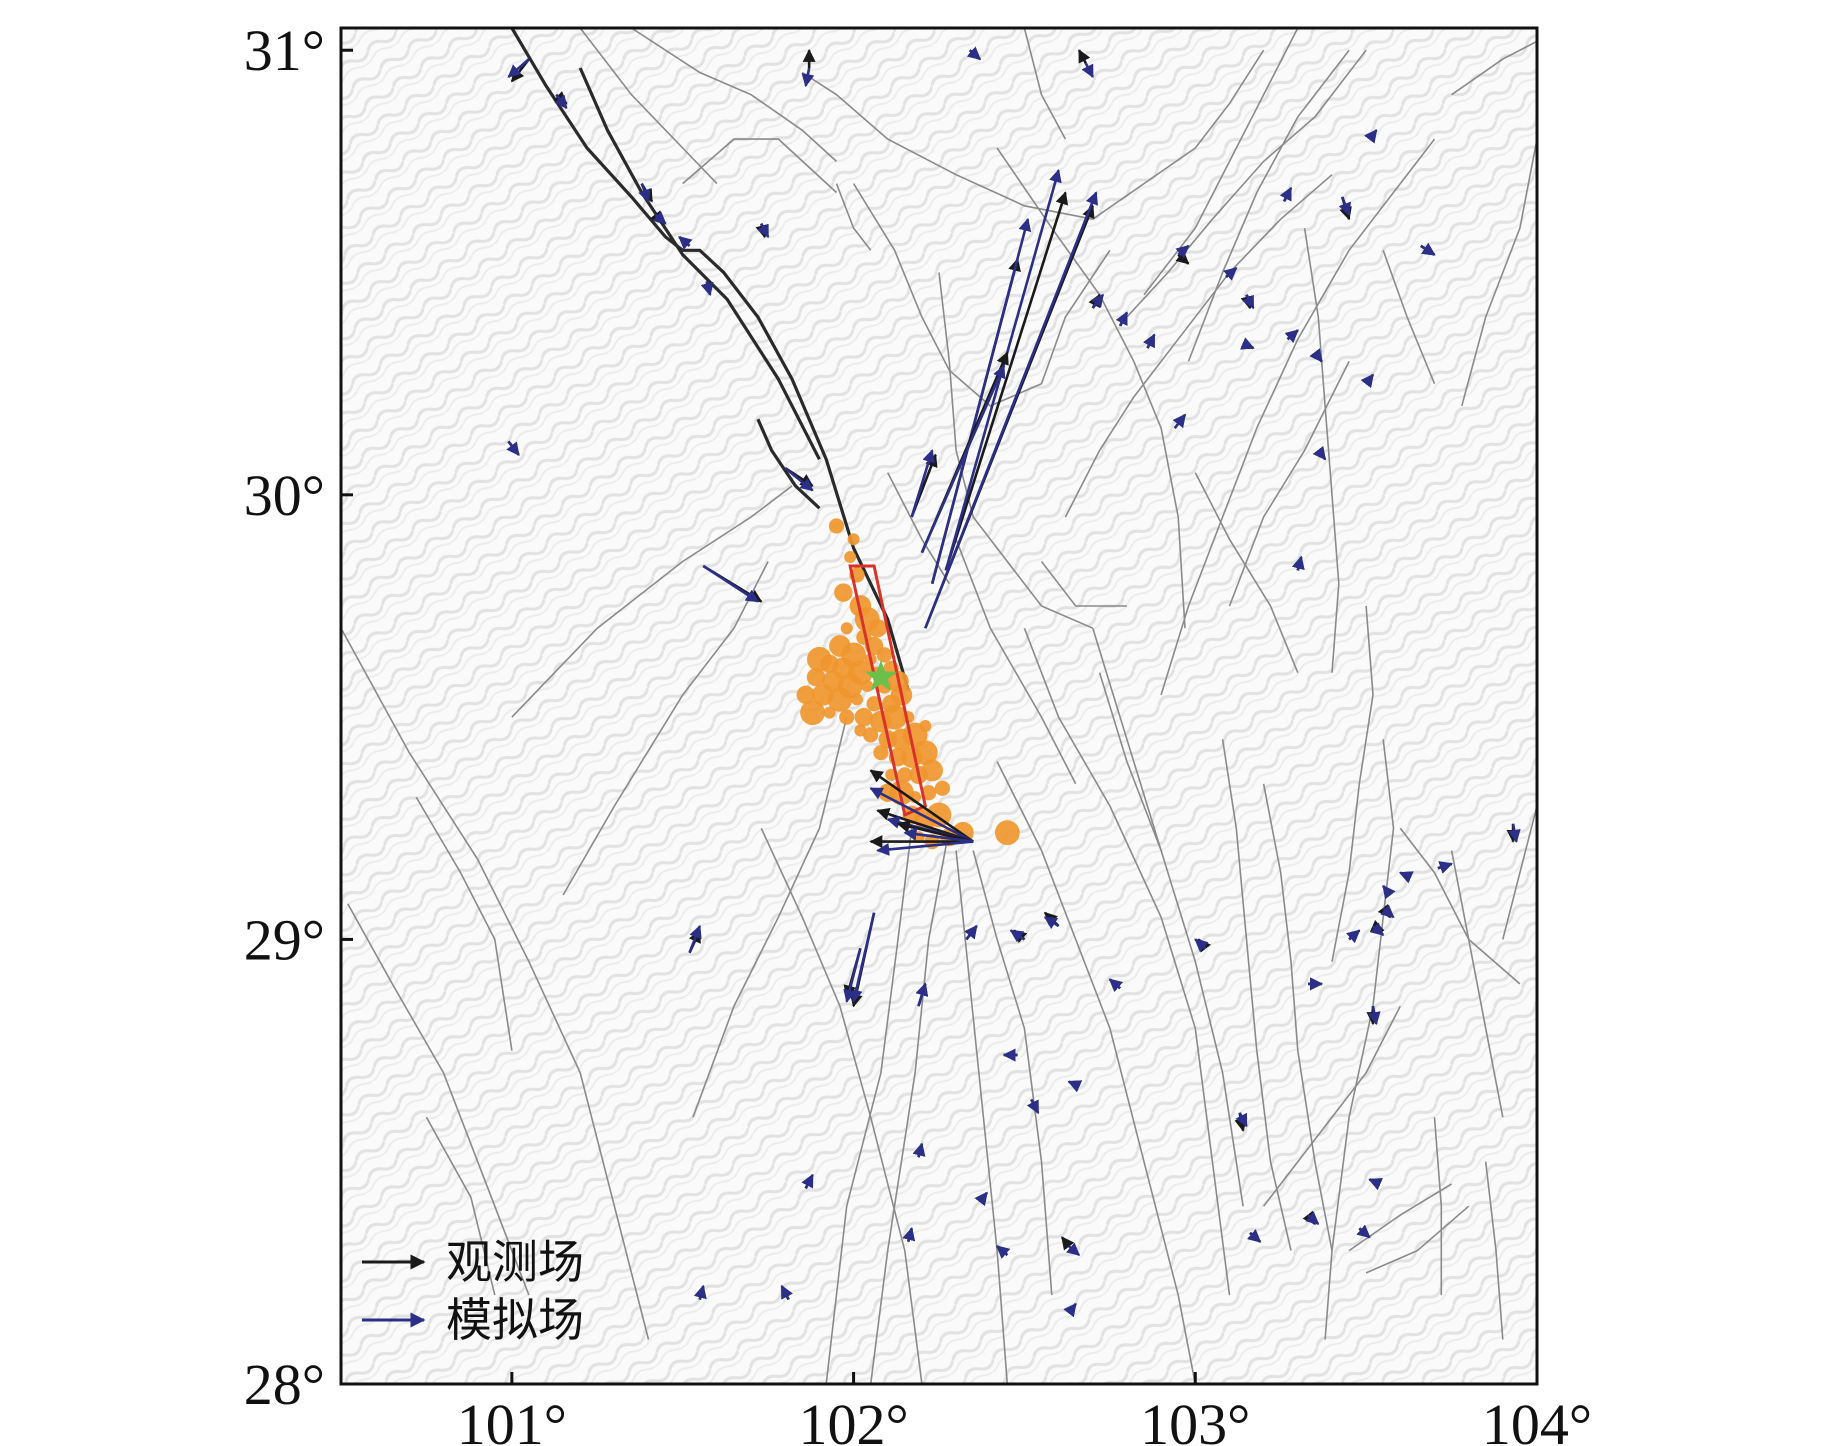 The width and height of the screenshot is (1843, 1446). Describe the element at coordinates (298, 717) in the screenshot. I see `y-axis: 28° 29° 30° 31°` at that location.